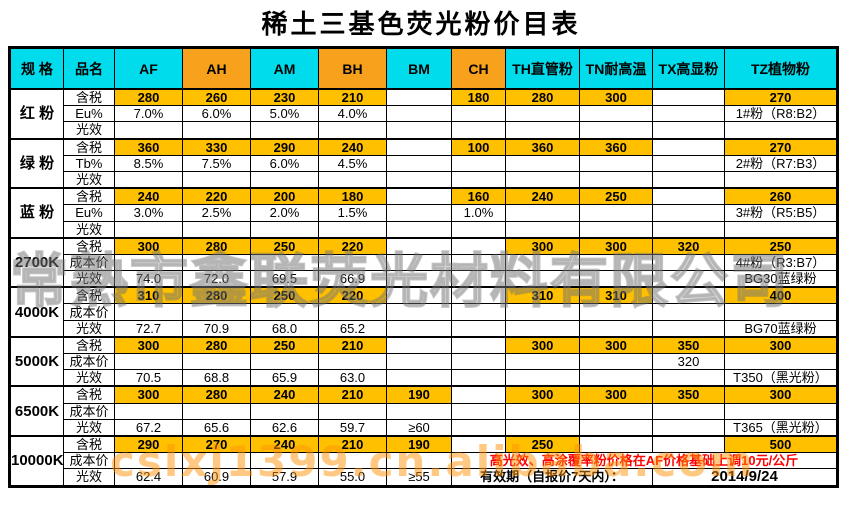  What do you see at coordinates (284, 378) in the screenshot?
I see `data-cell: 65.9` at bounding box center [284, 378].